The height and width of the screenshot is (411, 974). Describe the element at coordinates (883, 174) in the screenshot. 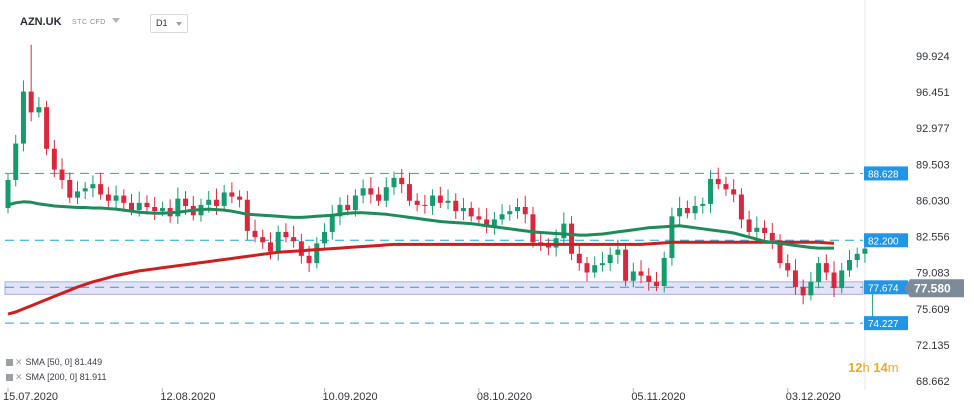

I see `level-label: 88.628` at that location.